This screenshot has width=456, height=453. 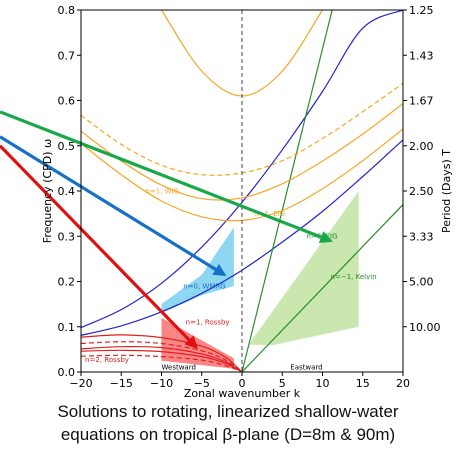 What do you see at coordinates (269, 214) in the screenshot?
I see `annotation-1: n=1, EIG` at bounding box center [269, 214].